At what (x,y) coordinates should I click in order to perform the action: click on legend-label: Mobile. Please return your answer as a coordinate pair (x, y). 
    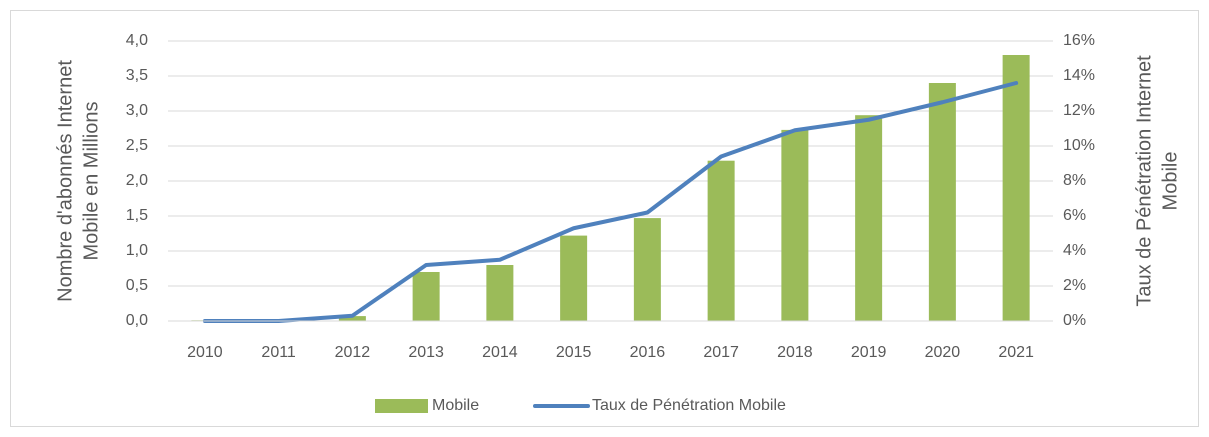
    Looking at the image, I should click on (455, 405).